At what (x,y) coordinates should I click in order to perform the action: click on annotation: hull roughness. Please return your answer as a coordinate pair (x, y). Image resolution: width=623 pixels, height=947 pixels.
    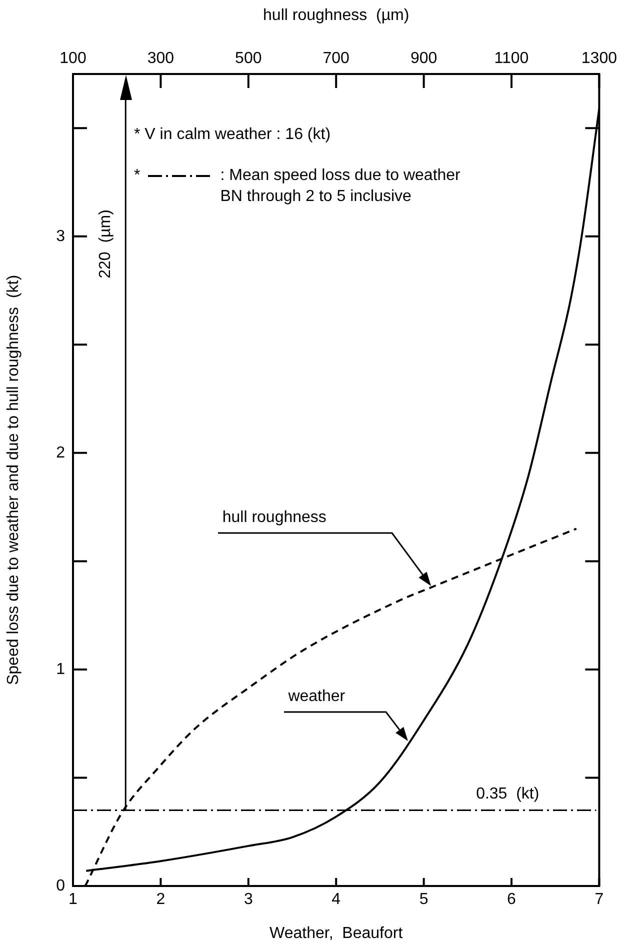
    Looking at the image, I should click on (275, 518).